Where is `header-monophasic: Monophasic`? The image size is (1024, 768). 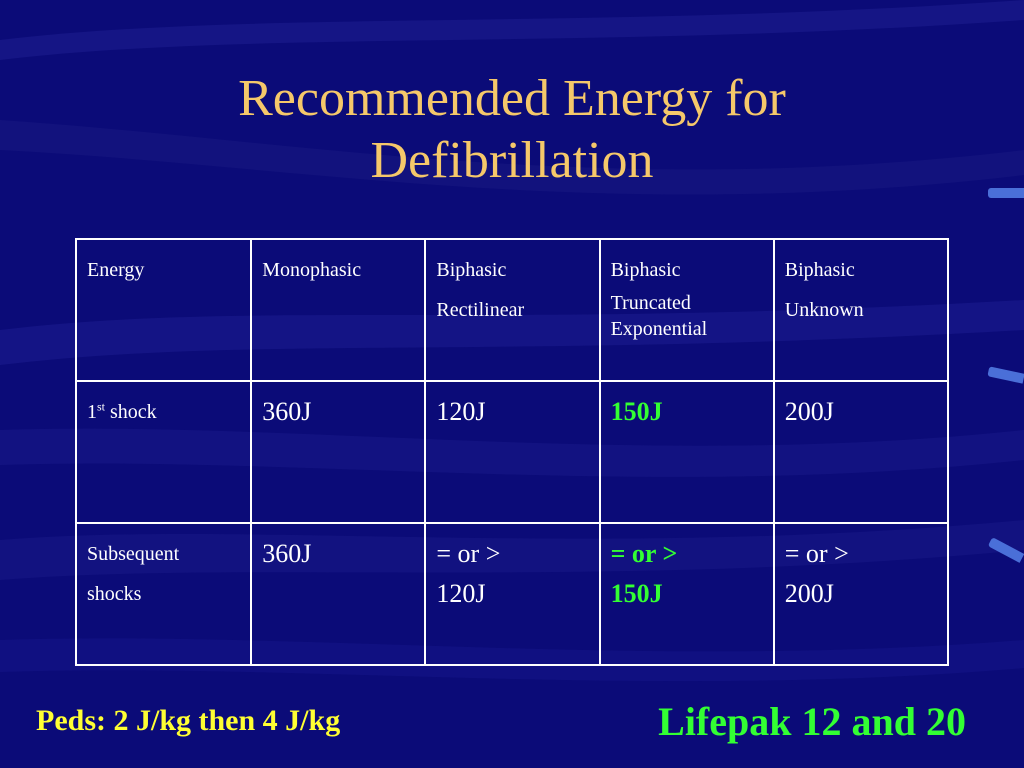
header-monophasic: Monophasic is located at coordinates (338, 310).